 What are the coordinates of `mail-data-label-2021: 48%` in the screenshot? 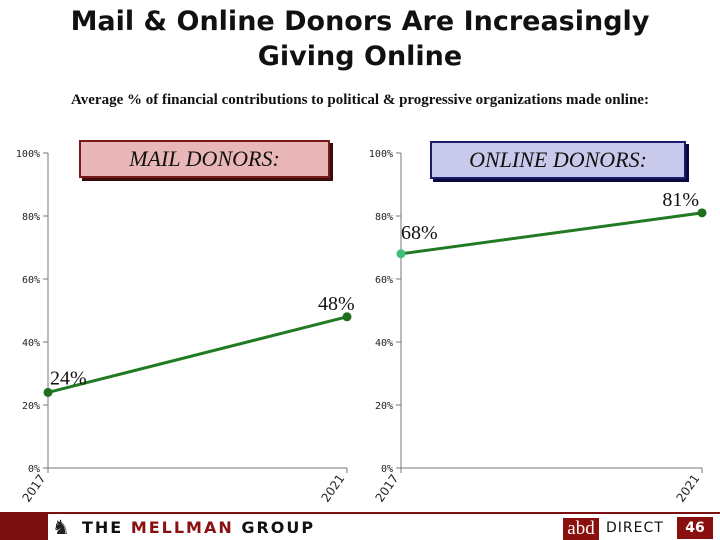 It's located at (336, 304).